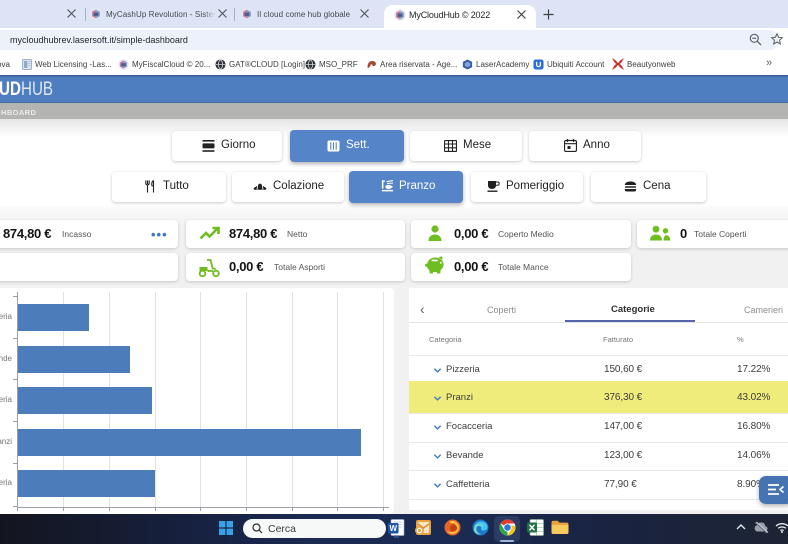  I want to click on svg-text: W, so click(393, 528).